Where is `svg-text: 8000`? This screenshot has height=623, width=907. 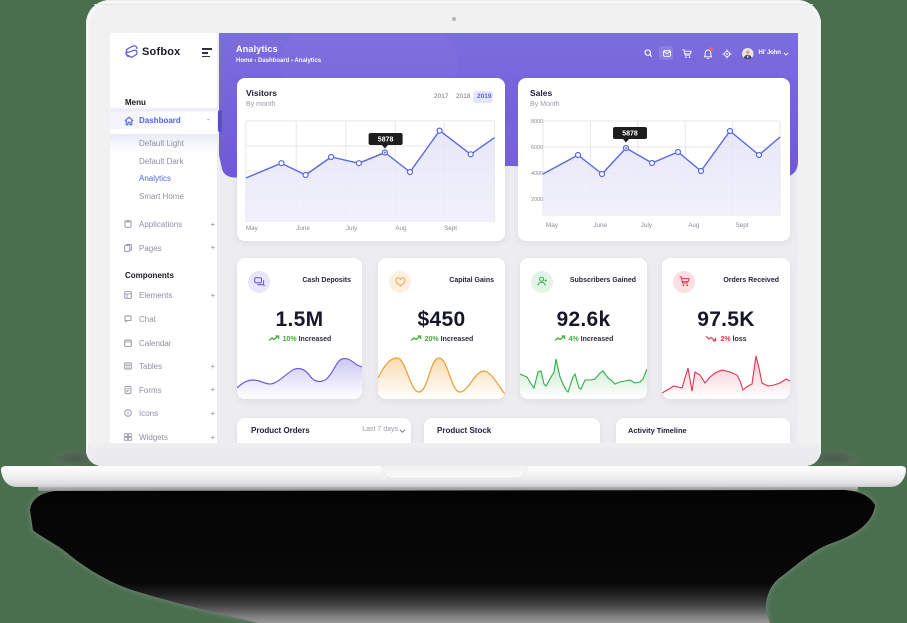
svg-text: 8000 is located at coordinates (537, 122).